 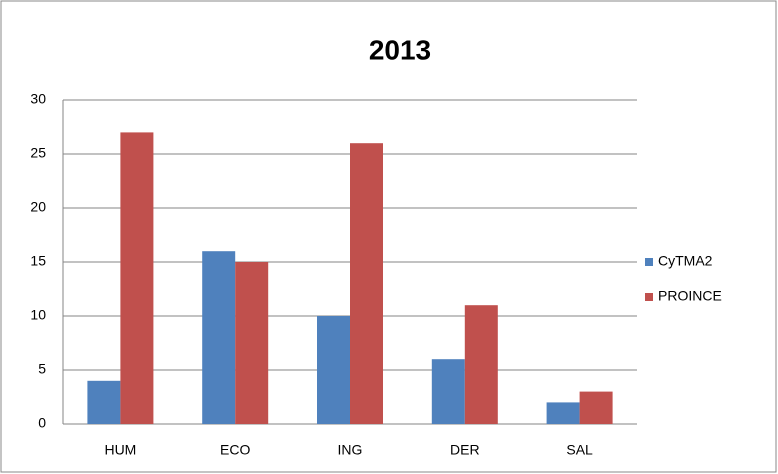 What do you see at coordinates (42, 423) in the screenshot?
I see `y-tick-label: 0` at bounding box center [42, 423].